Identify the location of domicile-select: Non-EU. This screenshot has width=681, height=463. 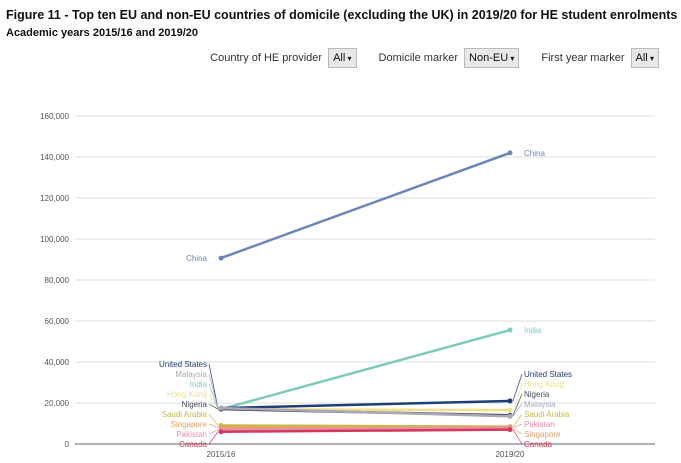
(492, 58).